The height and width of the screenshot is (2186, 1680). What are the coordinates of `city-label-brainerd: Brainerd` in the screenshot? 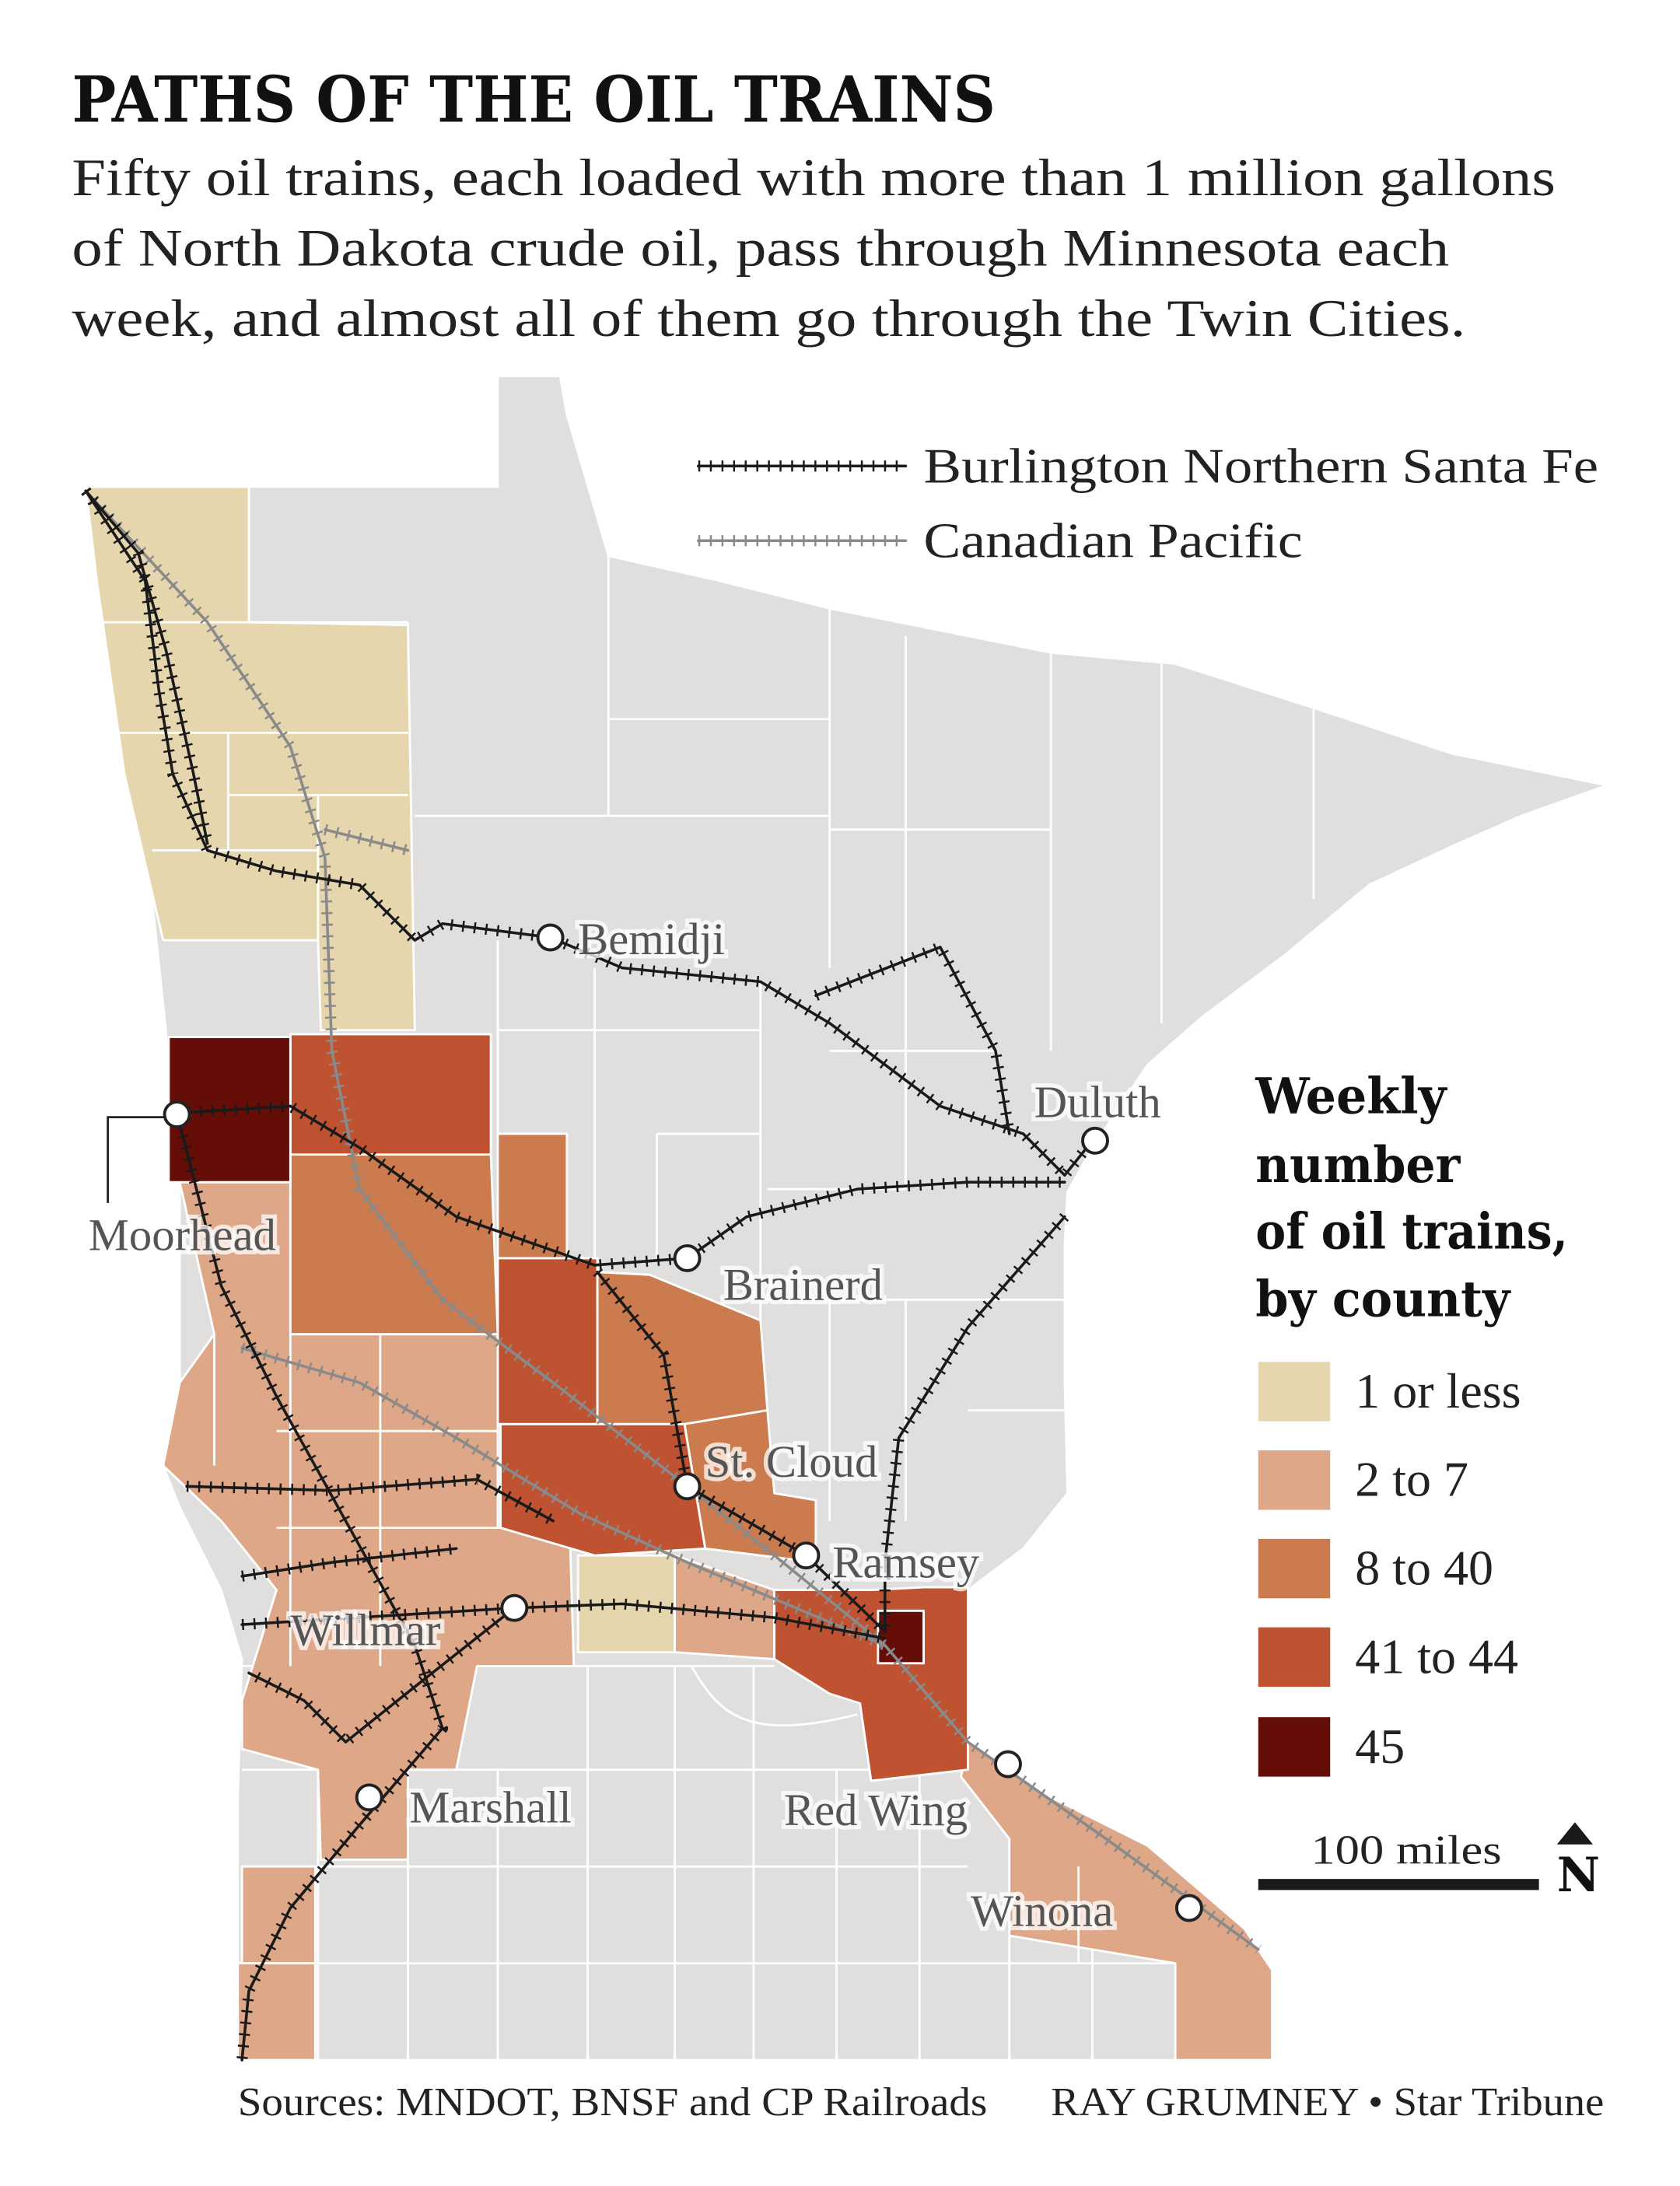 It's located at (803, 1284).